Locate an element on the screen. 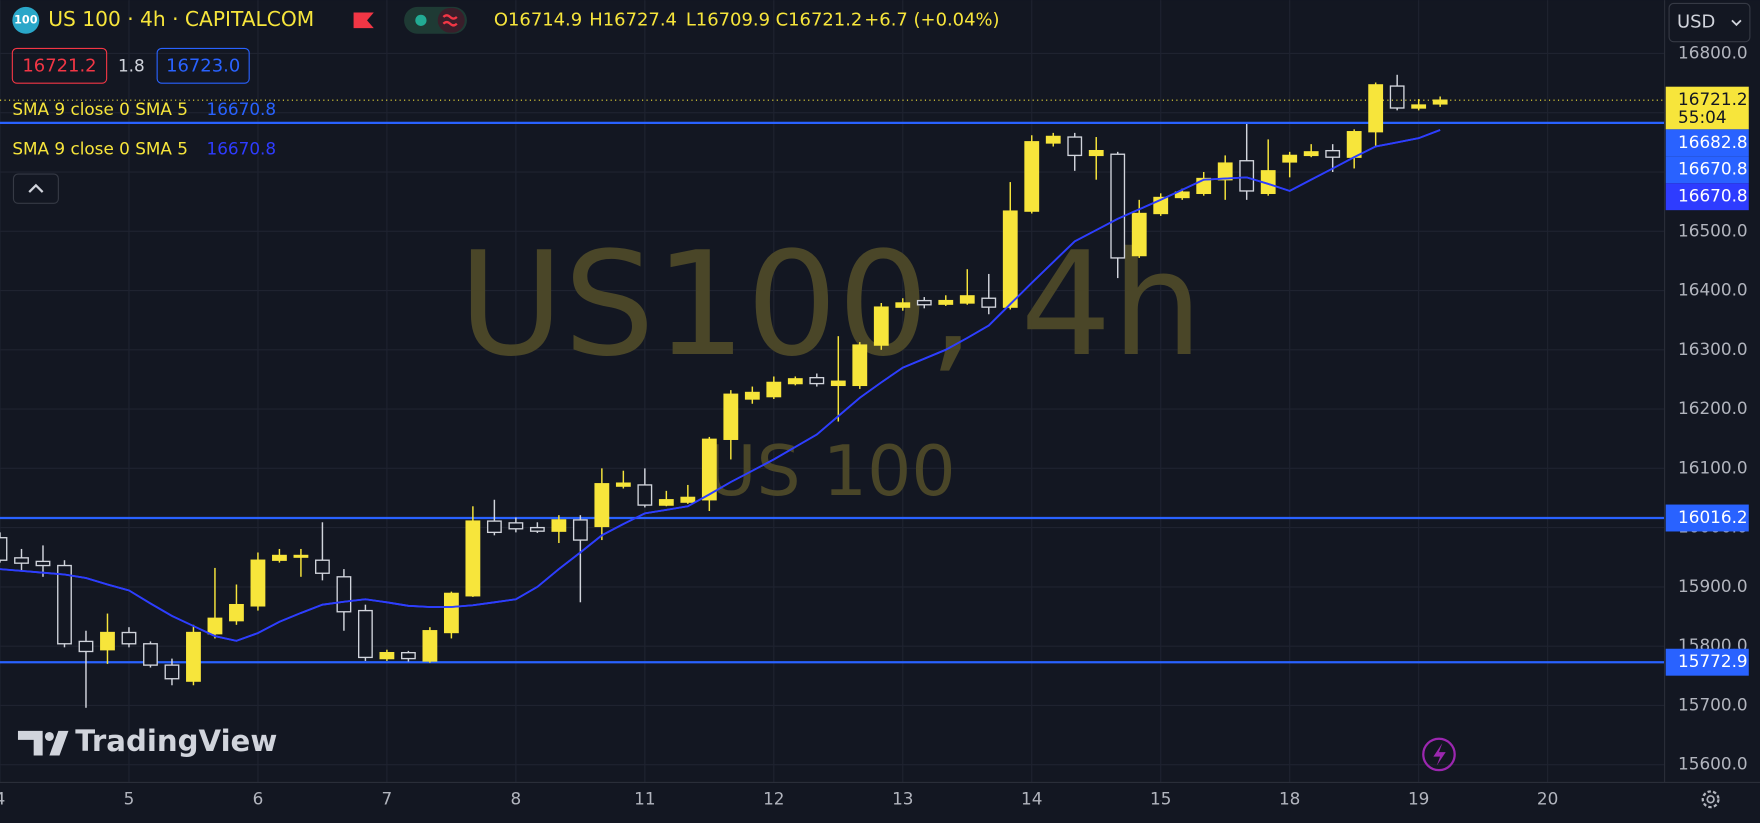 The width and height of the screenshot is (1760, 823). brand-name: TradingView is located at coordinates (176, 741).